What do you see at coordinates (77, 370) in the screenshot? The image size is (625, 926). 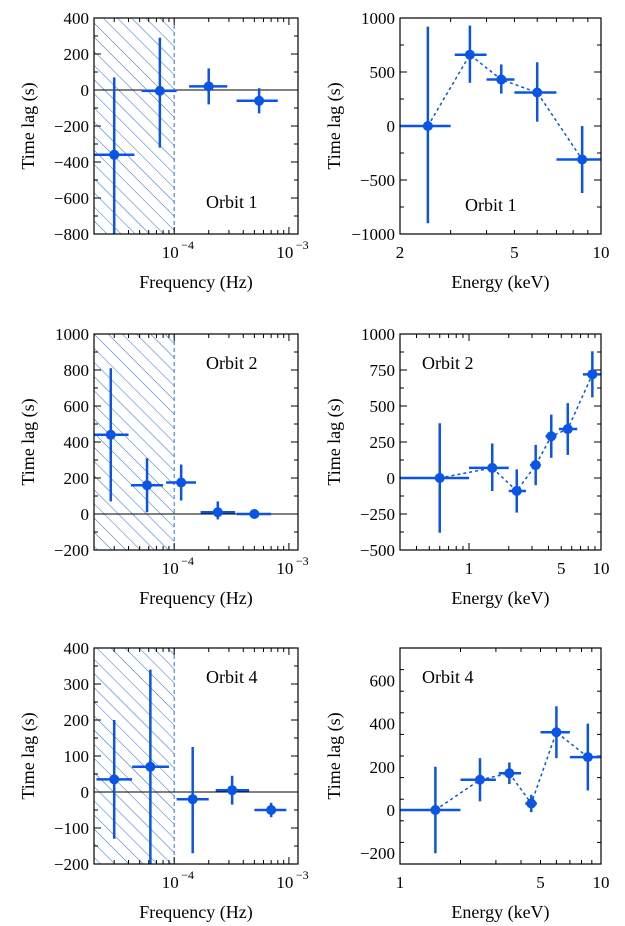 I see `y-tick-label: 800` at bounding box center [77, 370].